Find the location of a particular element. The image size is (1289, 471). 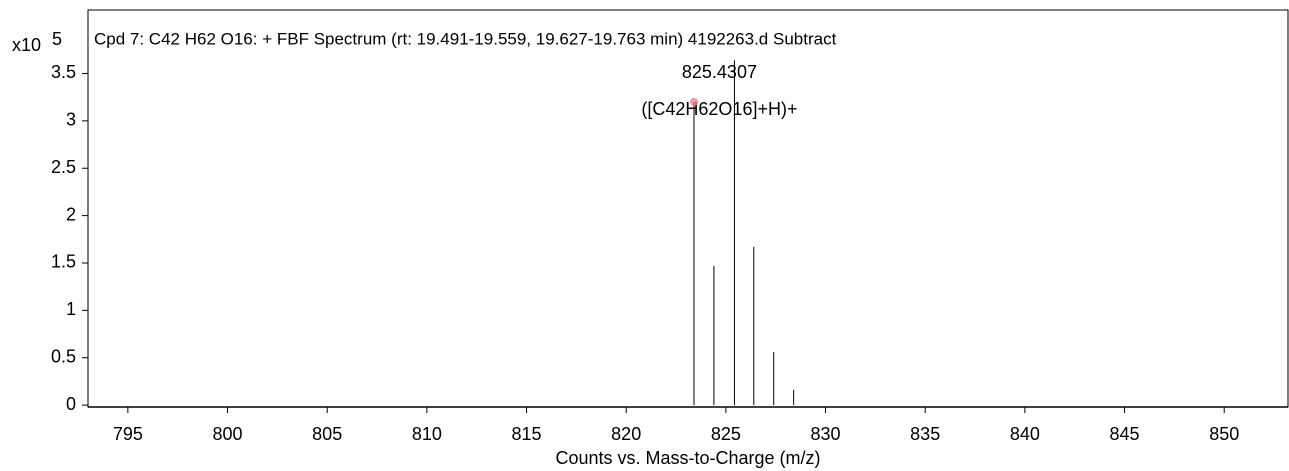

y-tick-label: 1 is located at coordinates (71, 309).